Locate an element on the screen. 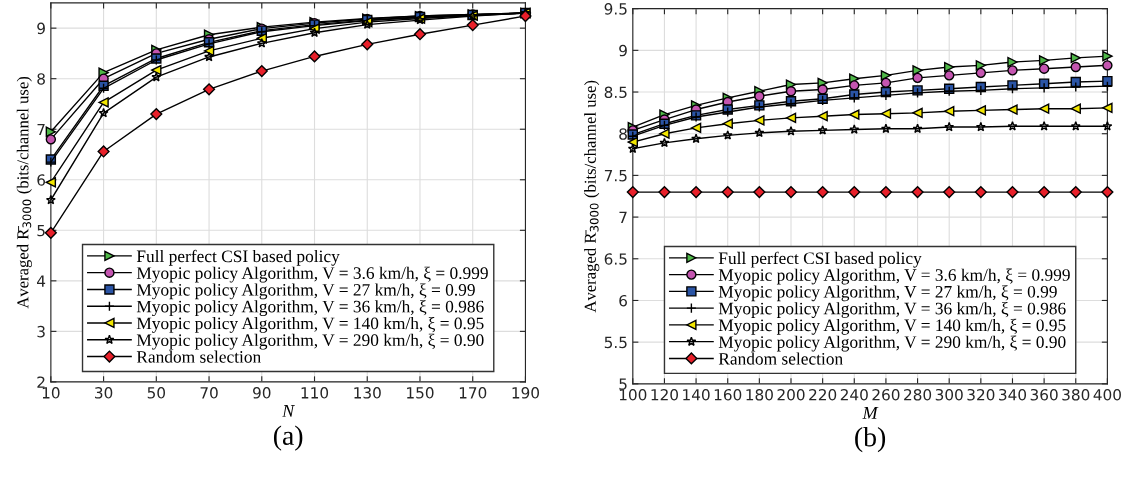 This screenshot has height=481, width=1130. x-tick-label: 90 is located at coordinates (262, 393).